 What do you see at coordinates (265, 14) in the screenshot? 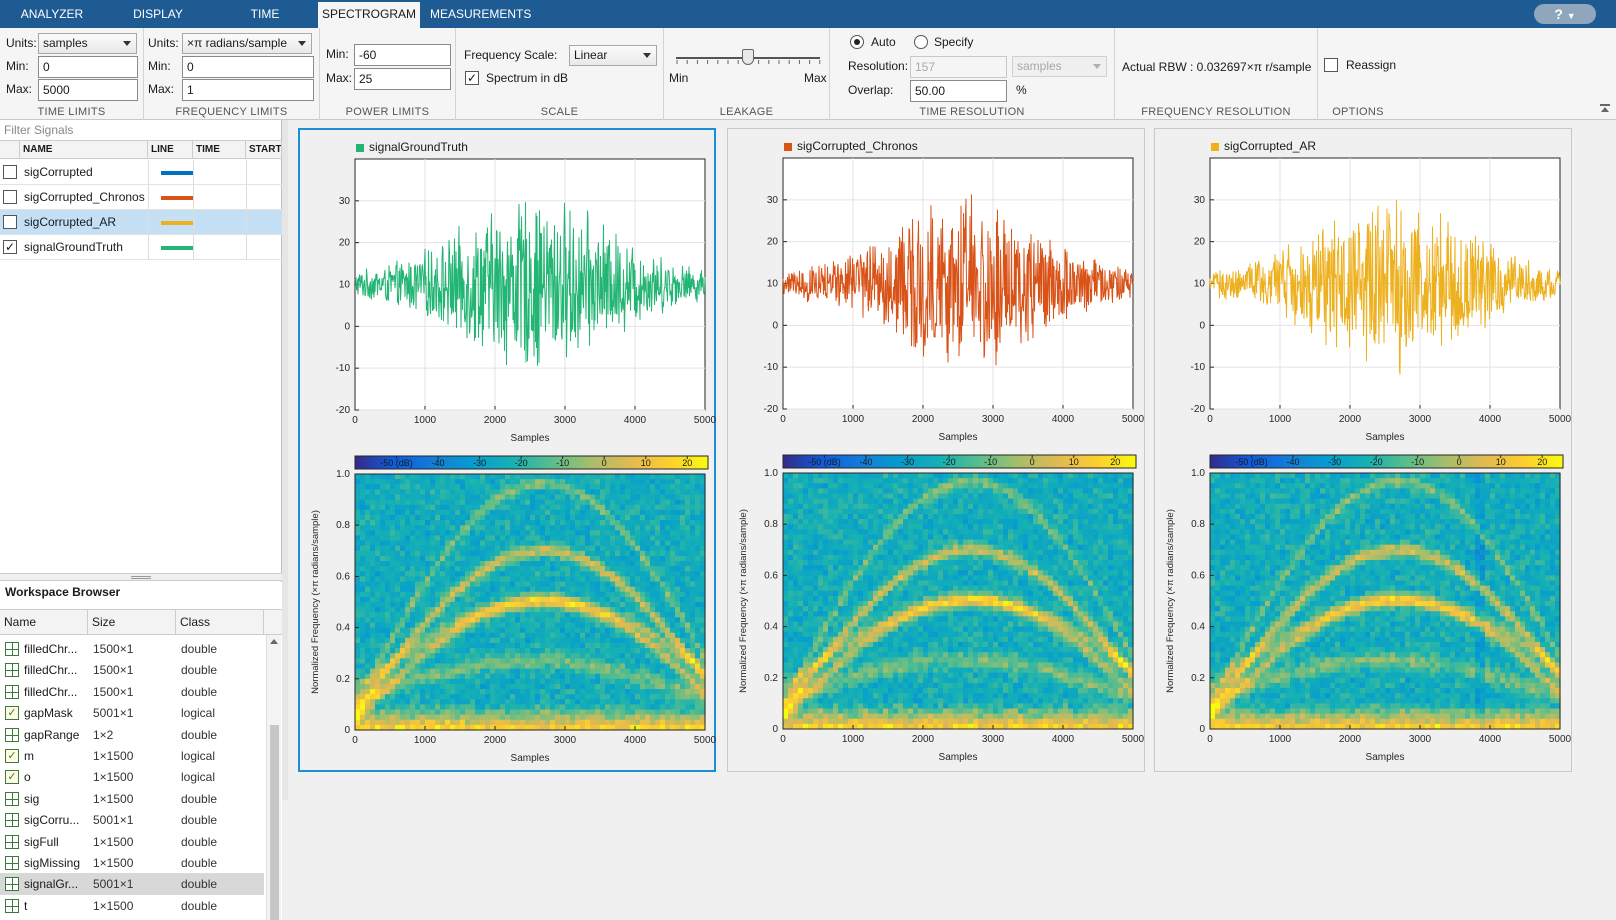
I see `tab-time: TIME` at bounding box center [265, 14].